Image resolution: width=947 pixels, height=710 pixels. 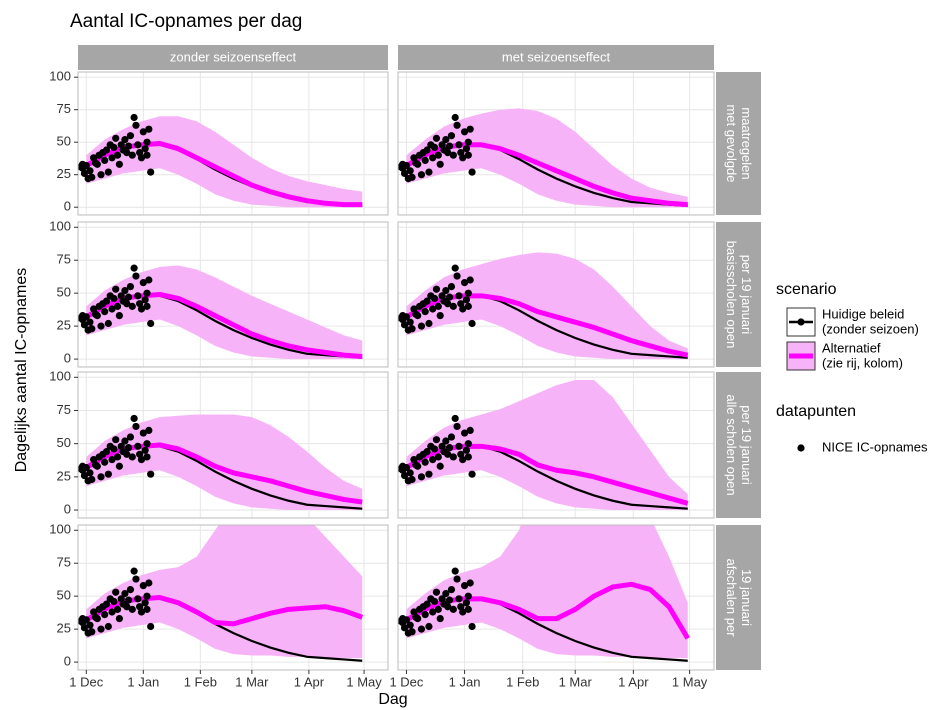 What do you see at coordinates (64, 108) in the screenshot?
I see `y-tick-label: 75` at bounding box center [64, 108].